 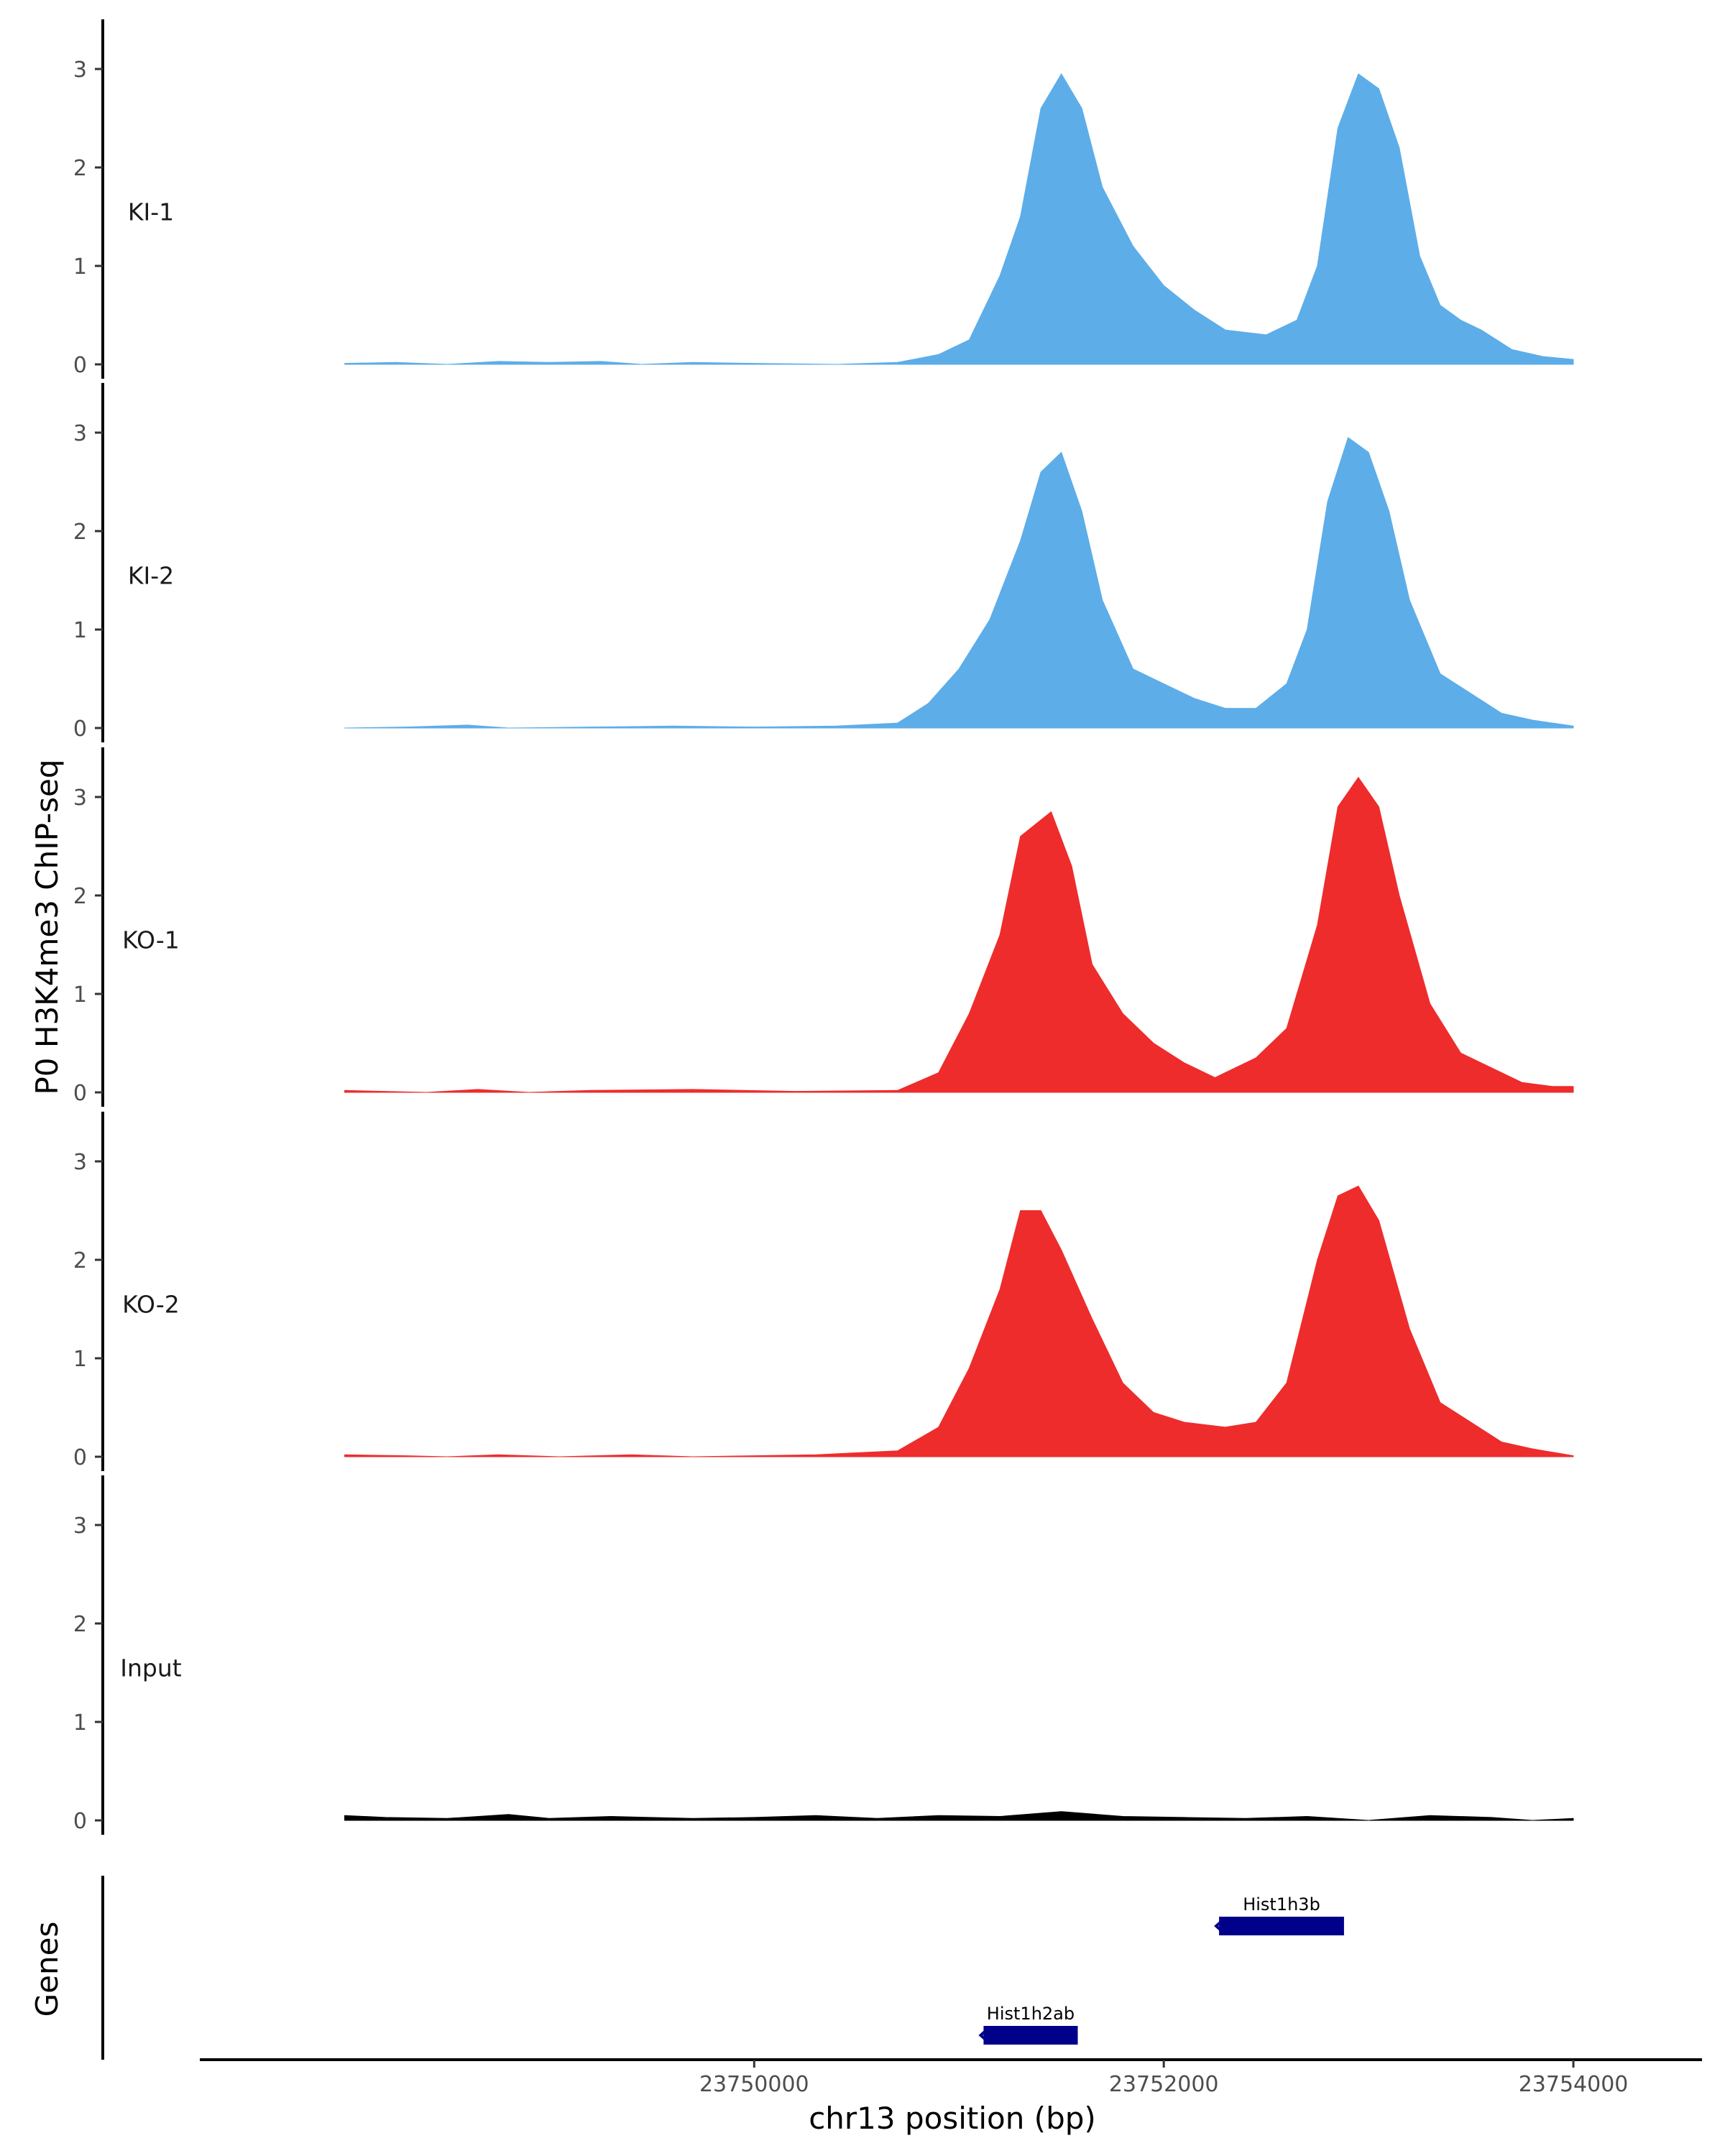 What do you see at coordinates (1031, 2014) in the screenshot?
I see `gene-label: Hist1h2ab` at bounding box center [1031, 2014].